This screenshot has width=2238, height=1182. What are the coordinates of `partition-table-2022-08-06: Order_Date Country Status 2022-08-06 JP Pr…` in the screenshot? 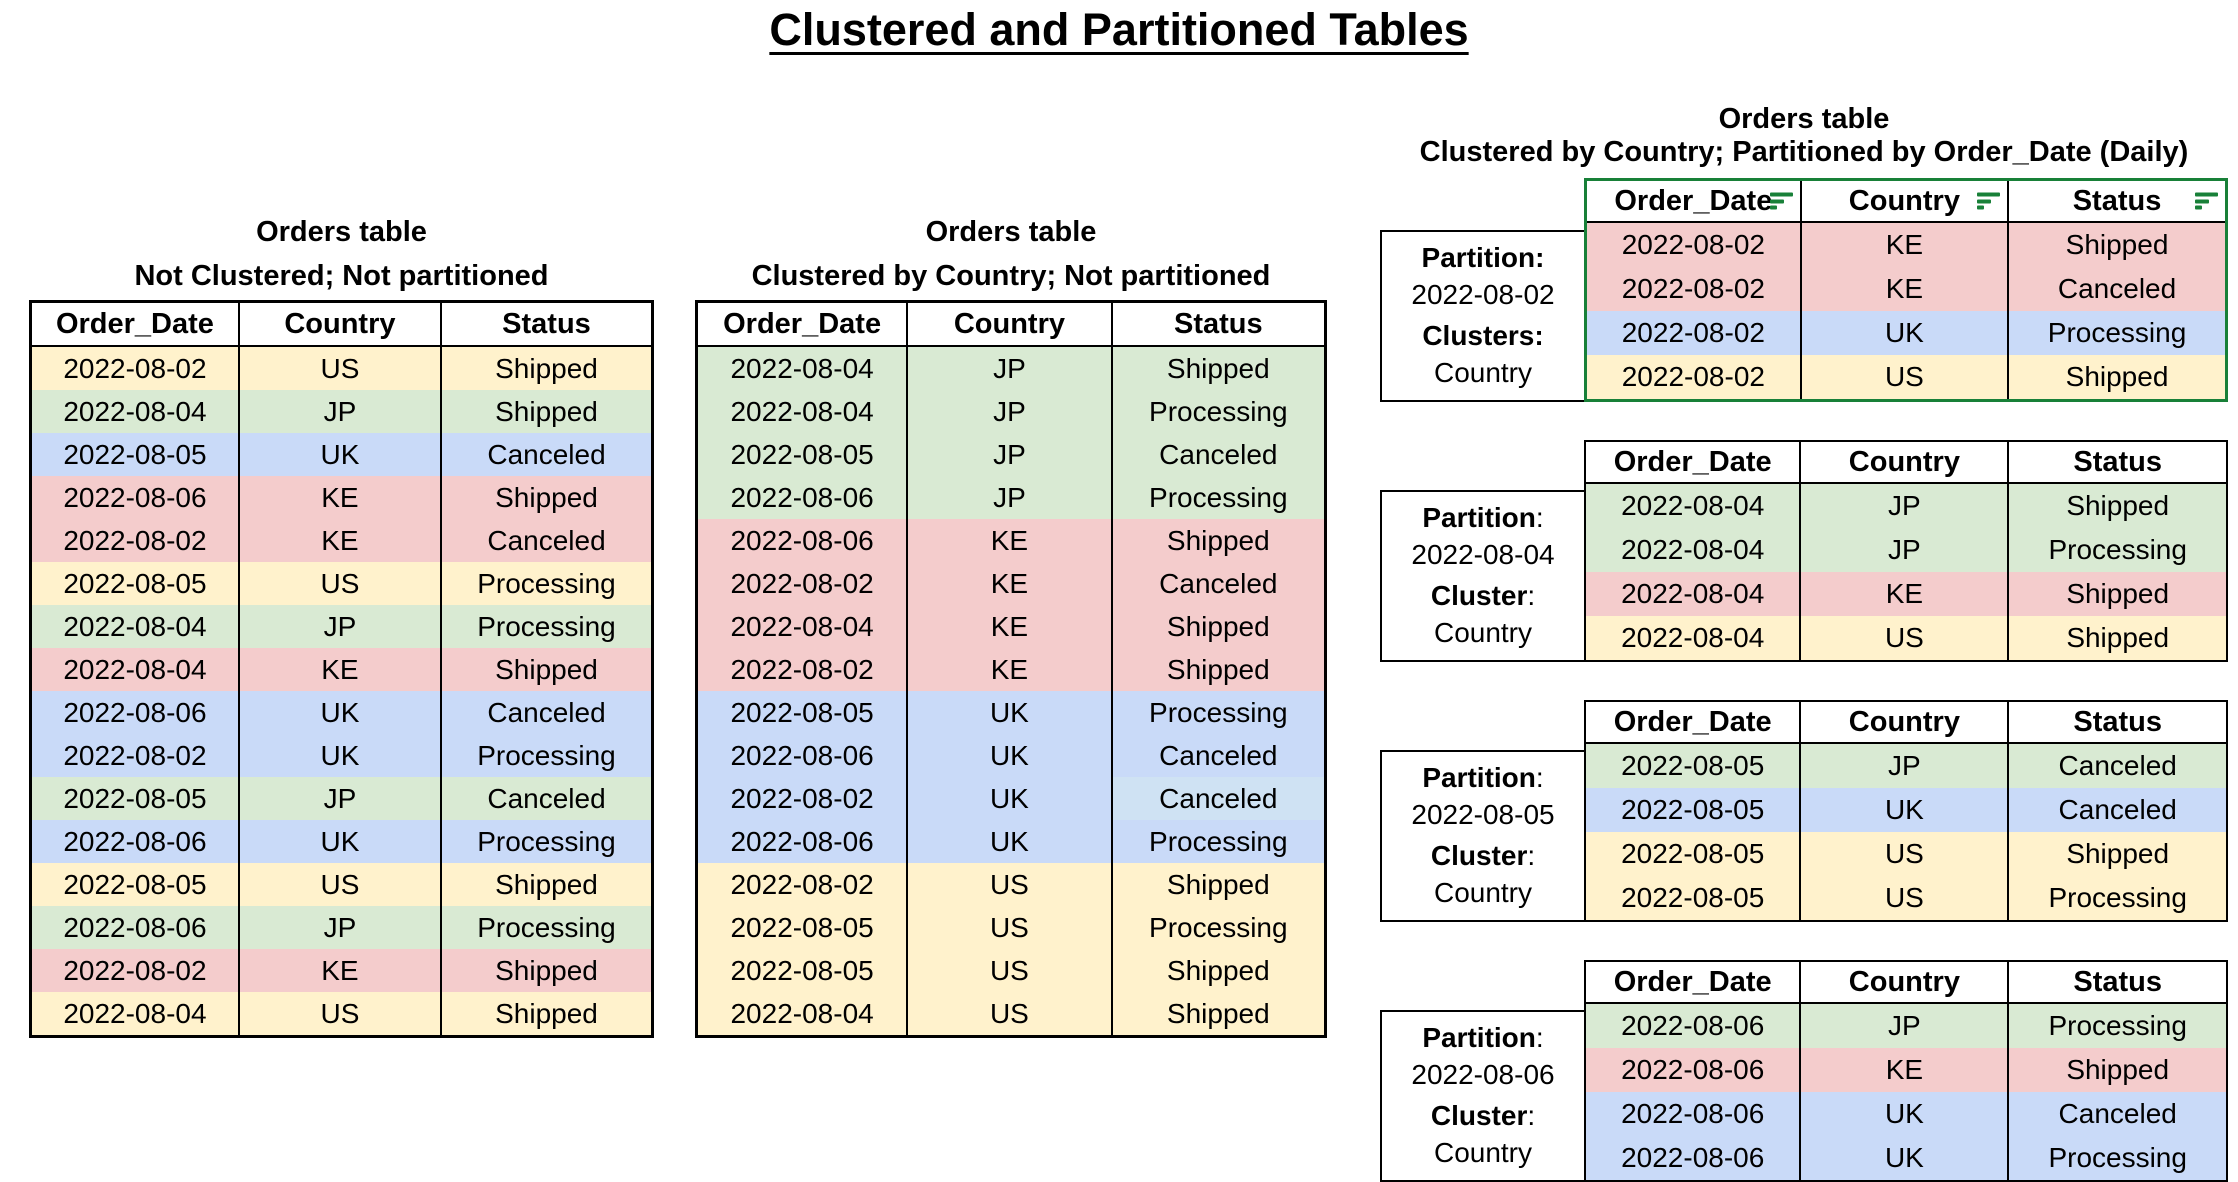 It's located at (1906, 1071).